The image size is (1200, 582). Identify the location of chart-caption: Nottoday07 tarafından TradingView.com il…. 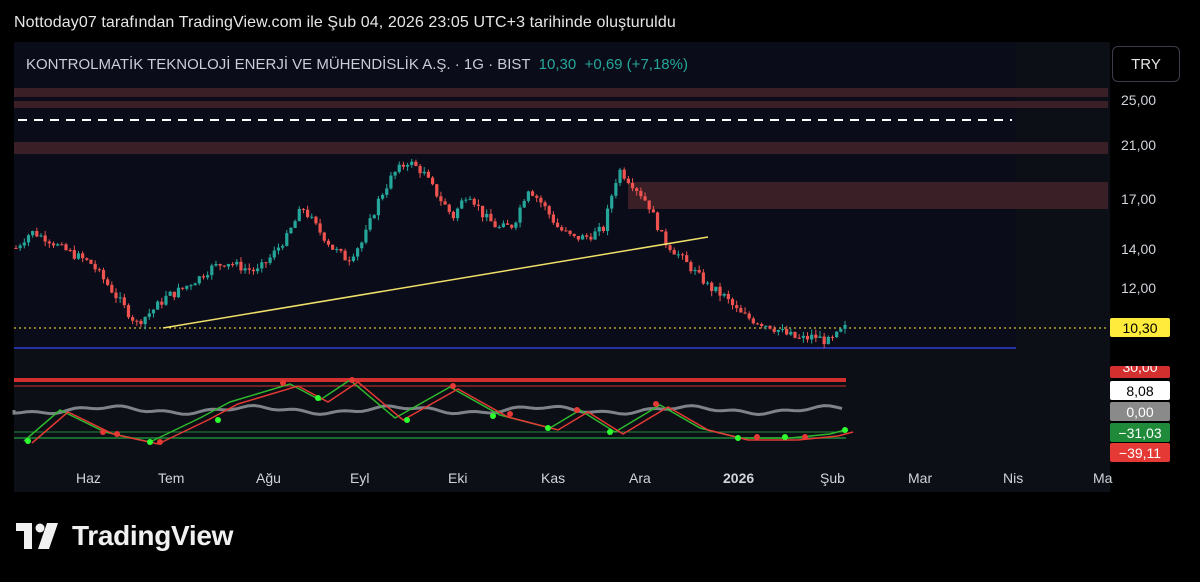
(345, 22).